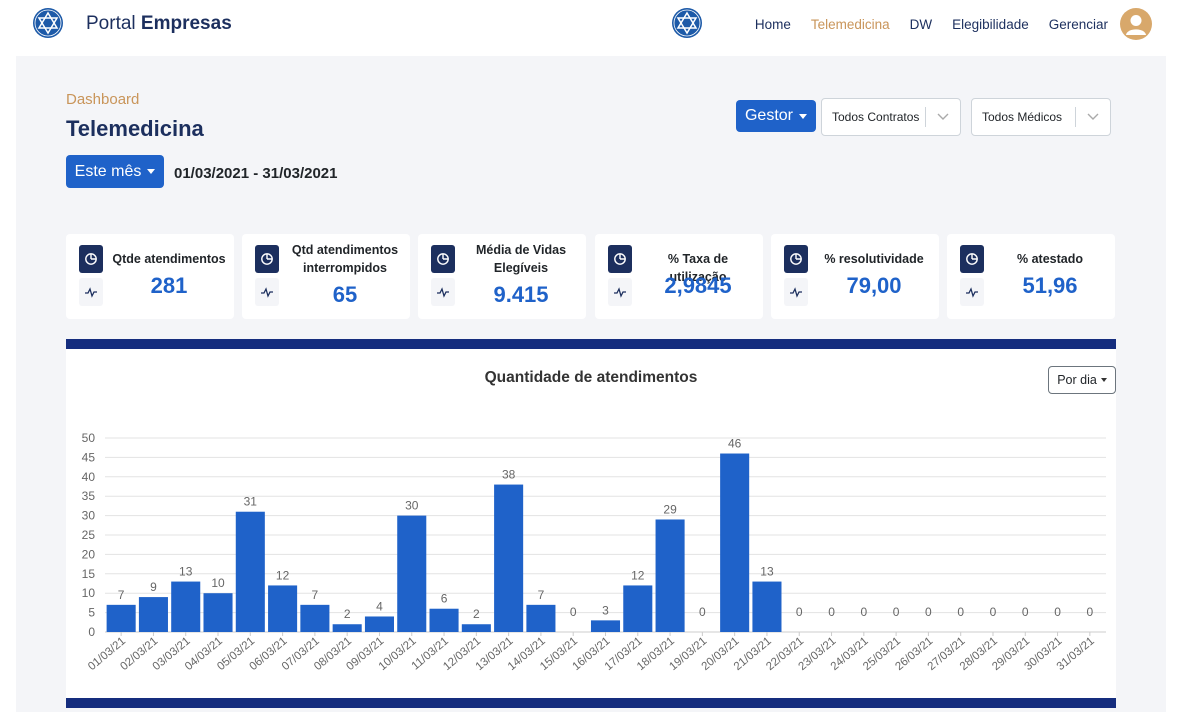 The width and height of the screenshot is (1182, 712). I want to click on y-tick-label: 0, so click(91, 632).